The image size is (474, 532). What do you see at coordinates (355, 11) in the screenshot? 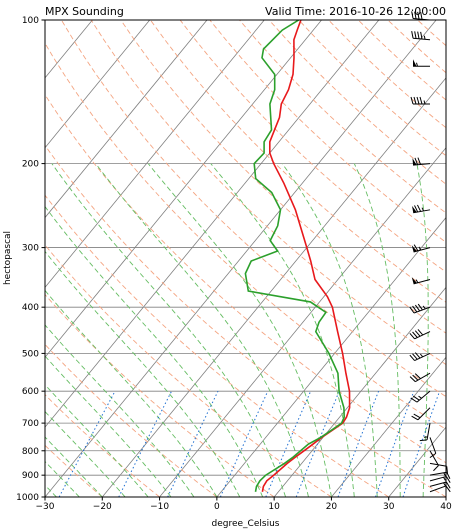
I see `chart-title-valid-time: Valid Time: 2016-10-26 12:00:00` at bounding box center [355, 11].